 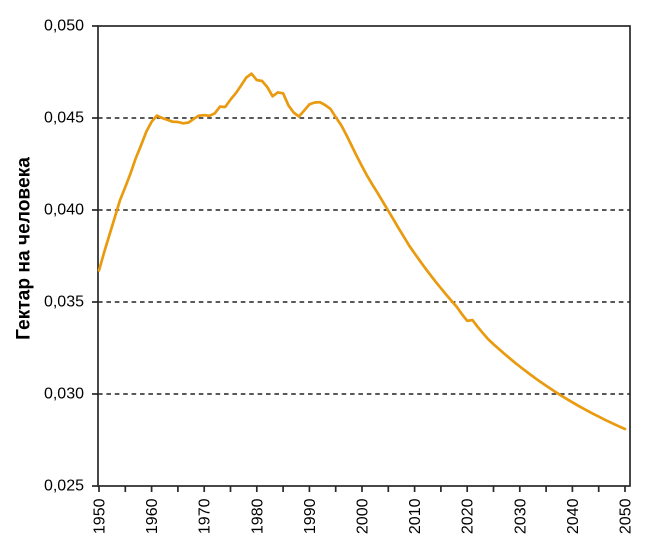 I want to click on svg-text: 2020, so click(x=468, y=516).